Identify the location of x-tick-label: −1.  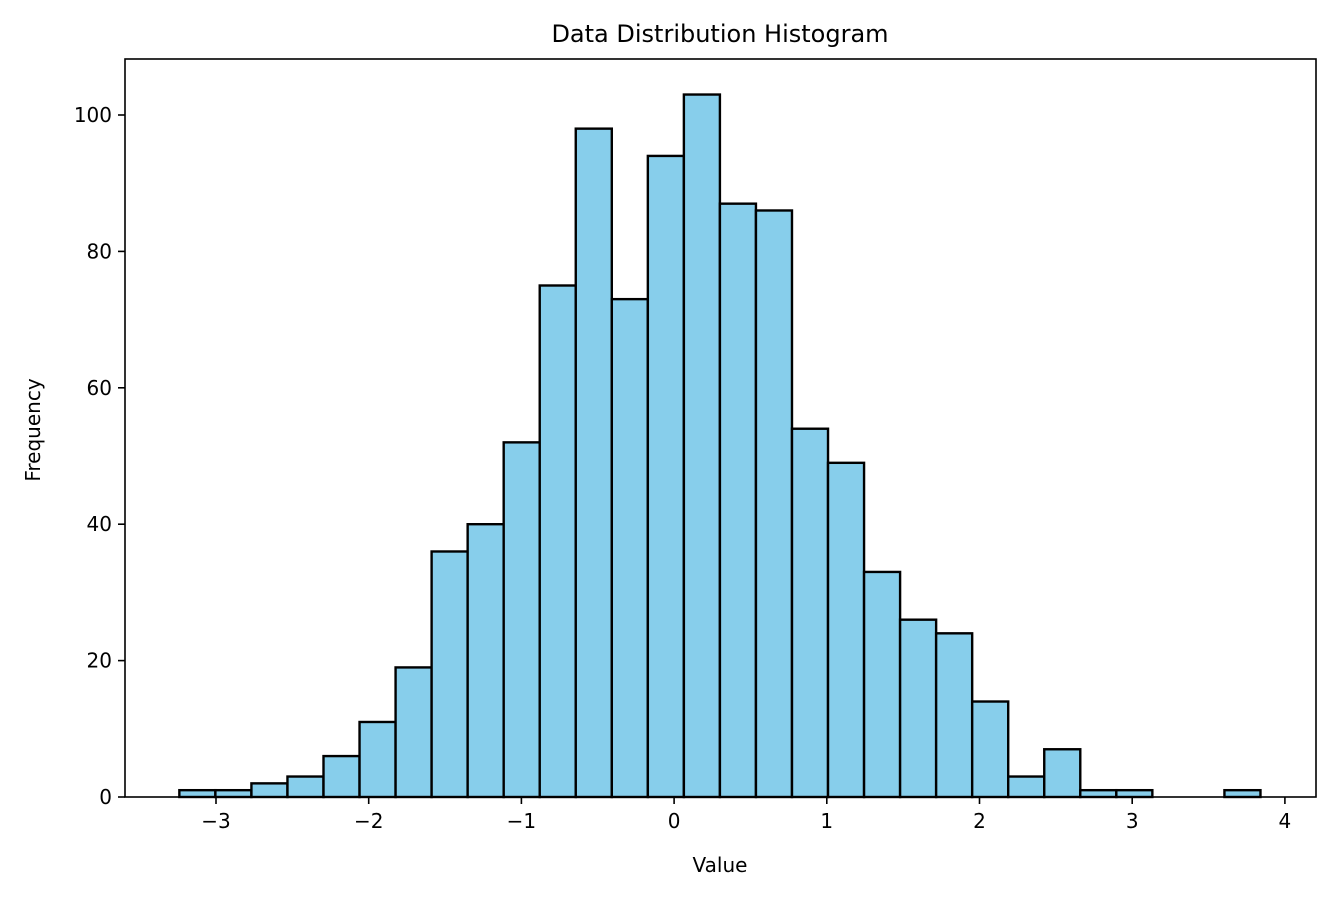
(521, 821).